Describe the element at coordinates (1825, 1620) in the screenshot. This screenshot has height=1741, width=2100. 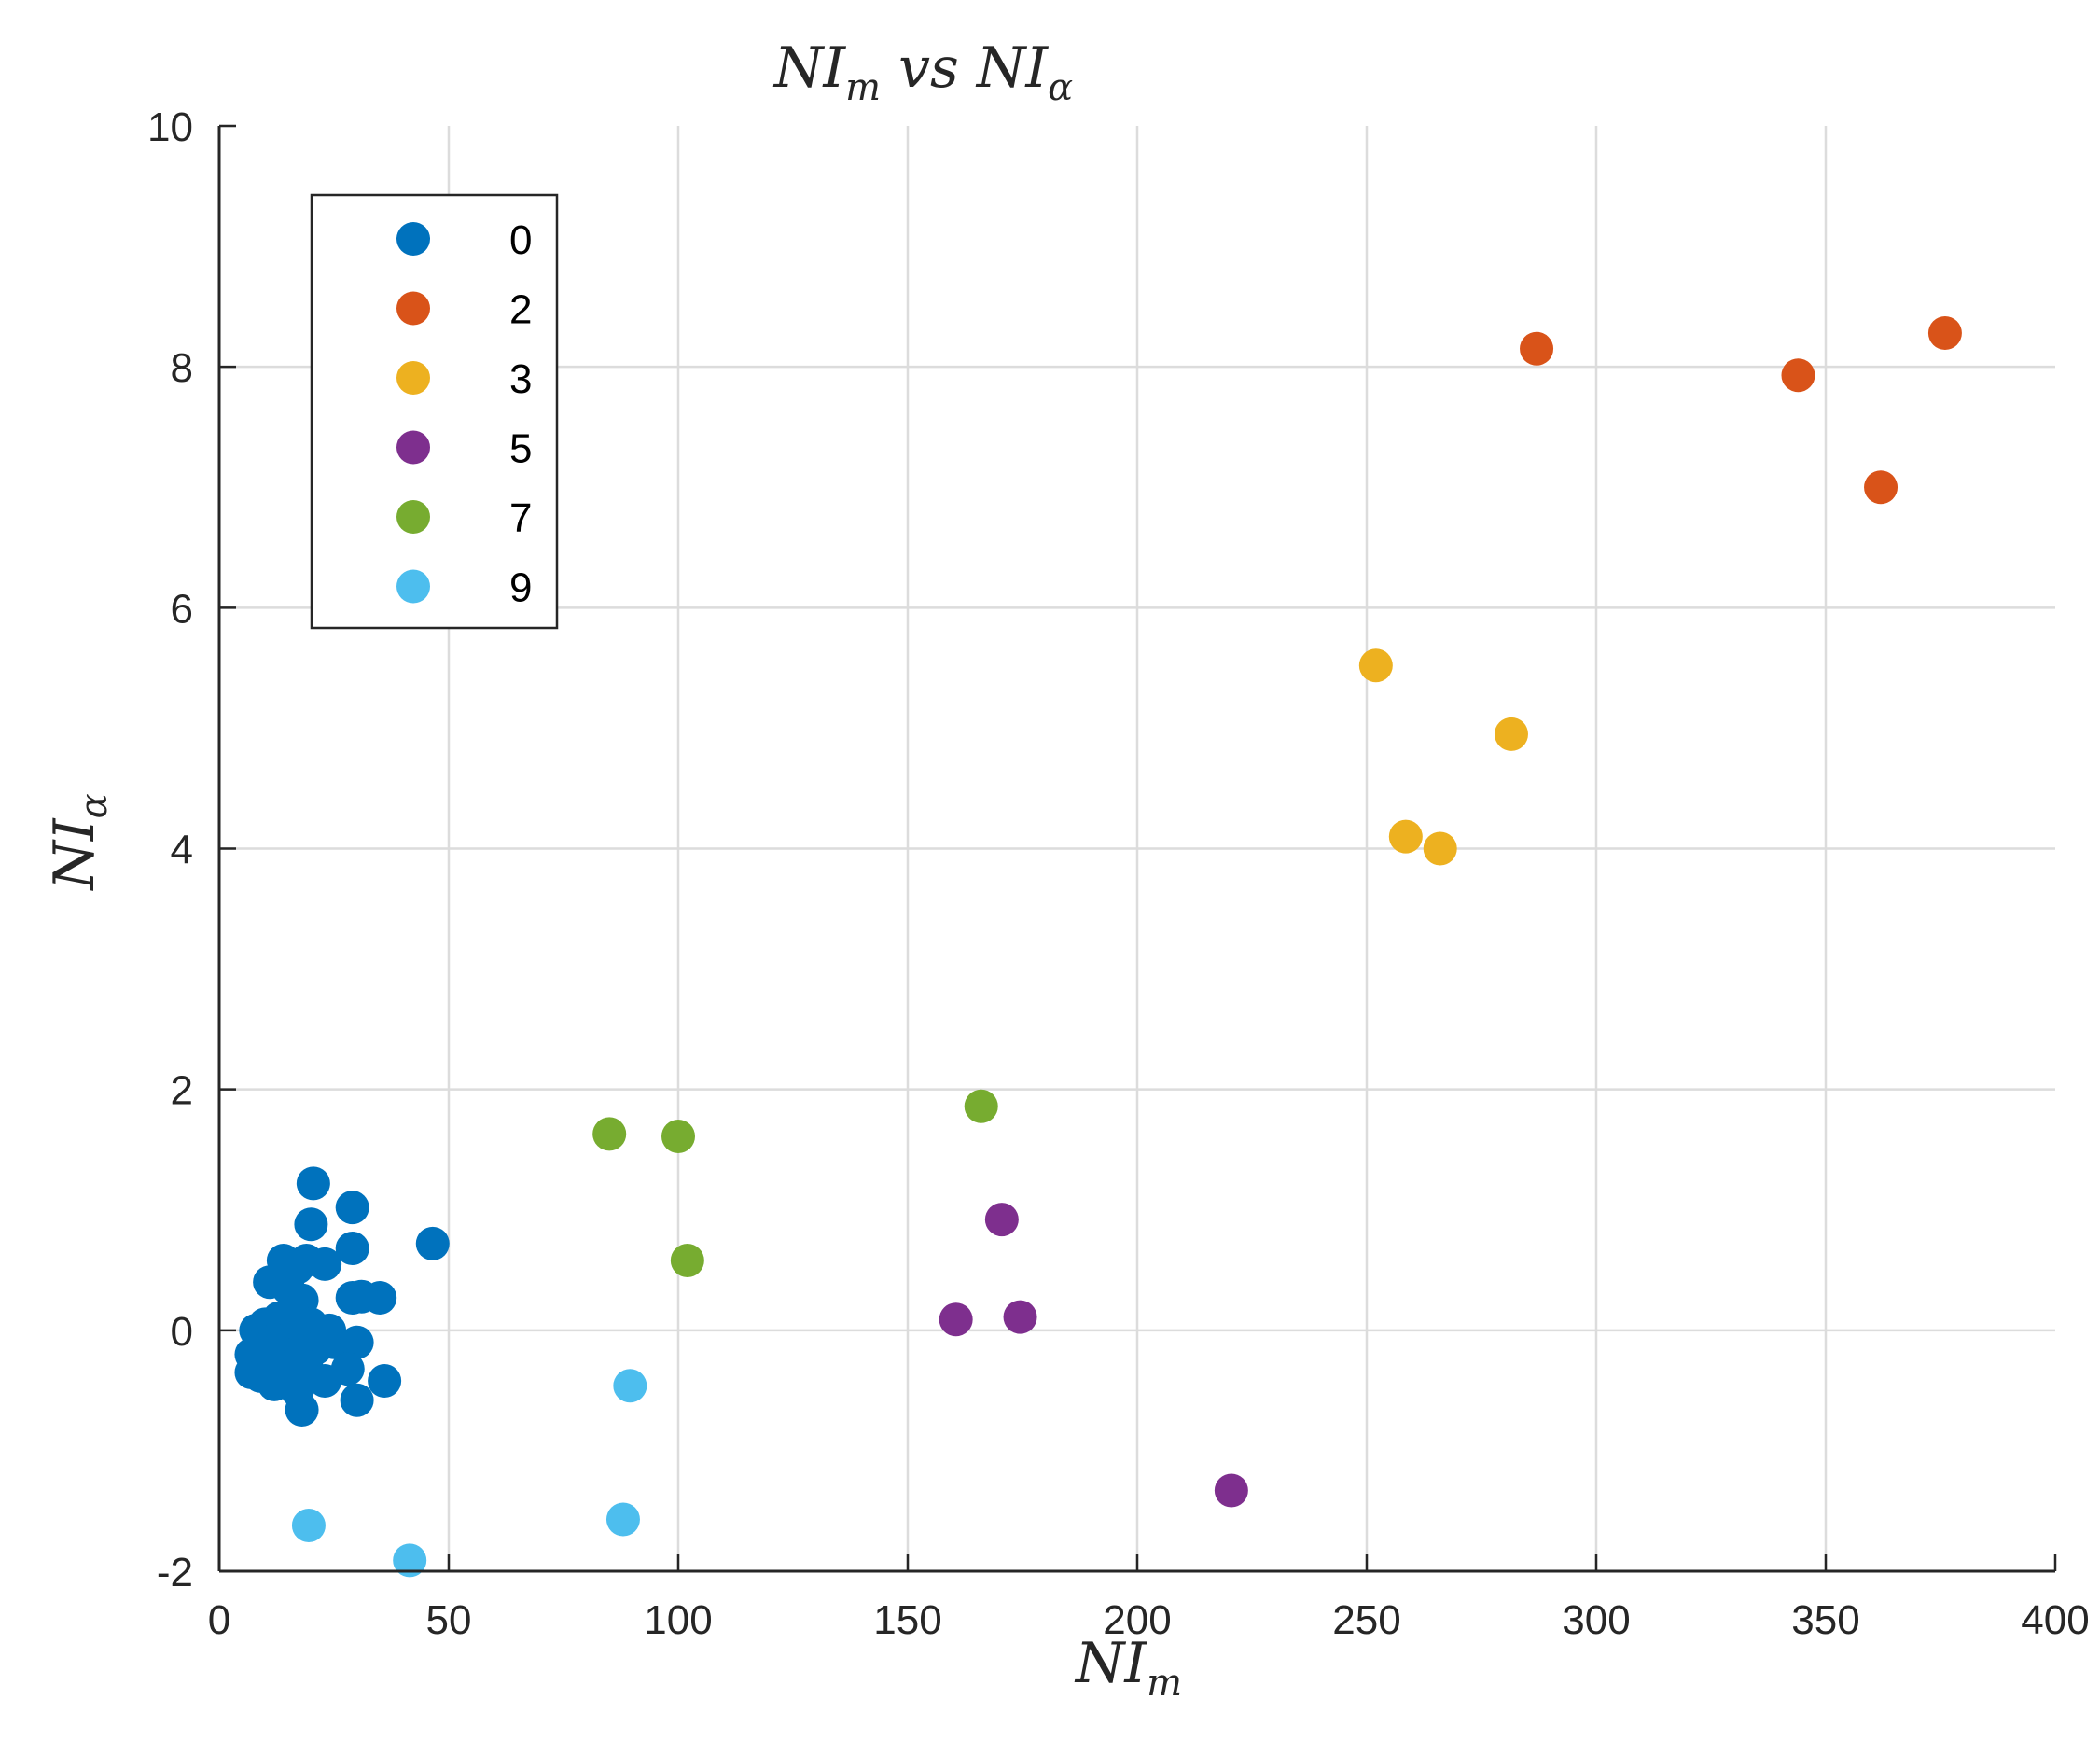
I see `x-tick-label: 350` at that location.